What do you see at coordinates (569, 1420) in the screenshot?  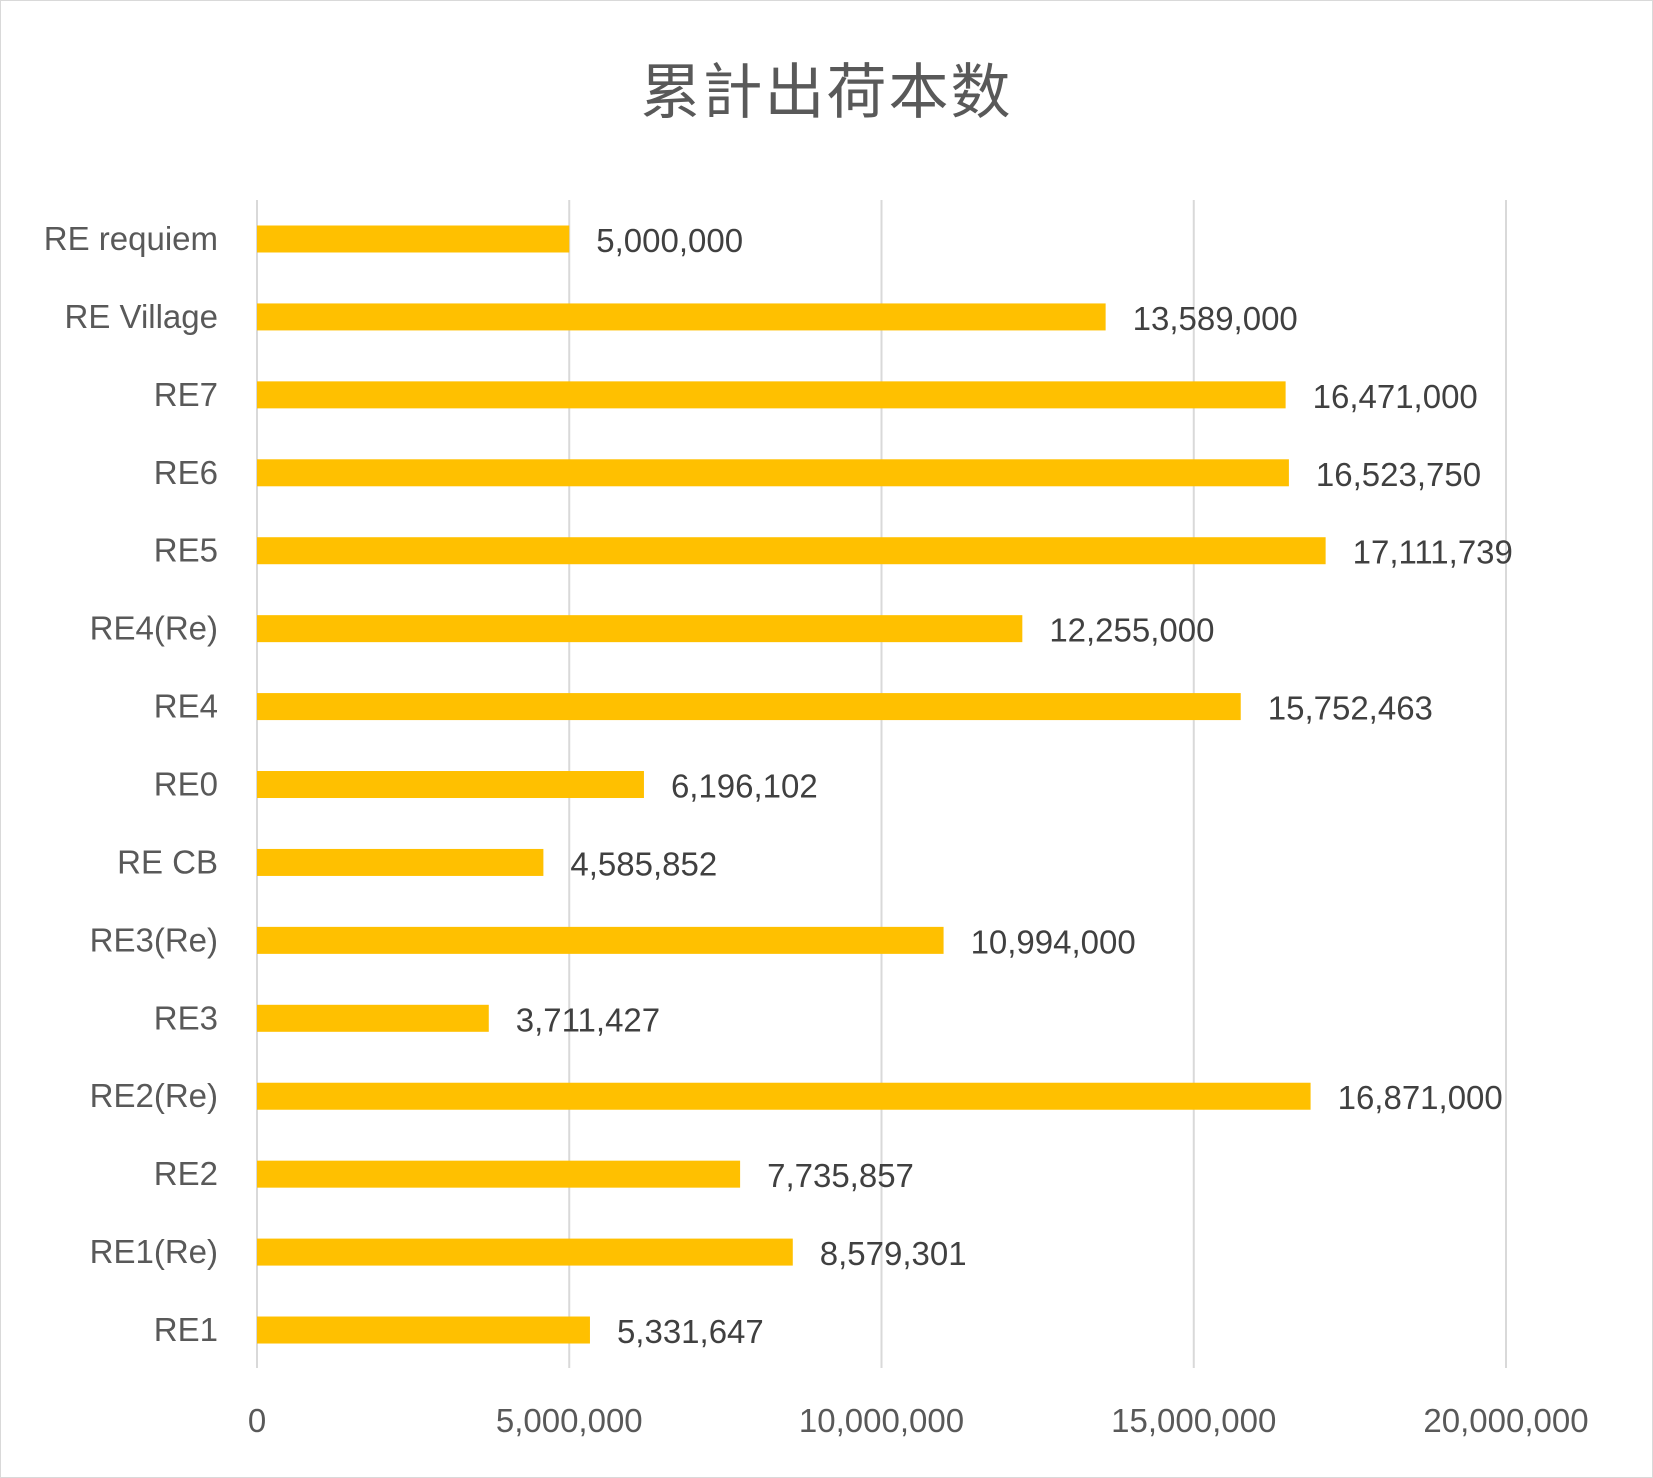 I see `x-tick-label: 5,000,000` at bounding box center [569, 1420].